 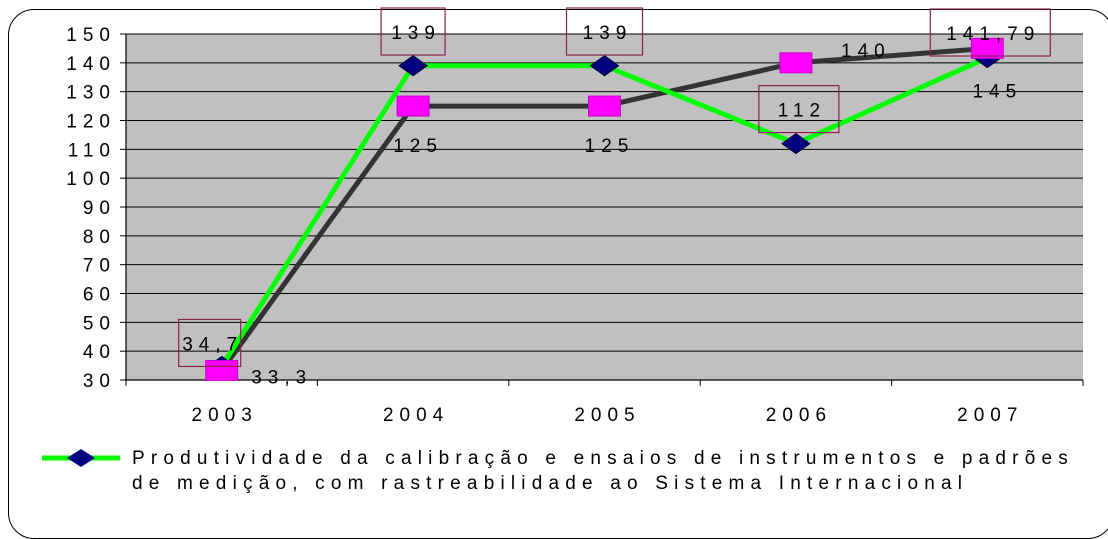 I want to click on y-axis-ticks: 150 140 130 120 110 100 90 80 70 60 50 40 30, so click(x=91, y=208).